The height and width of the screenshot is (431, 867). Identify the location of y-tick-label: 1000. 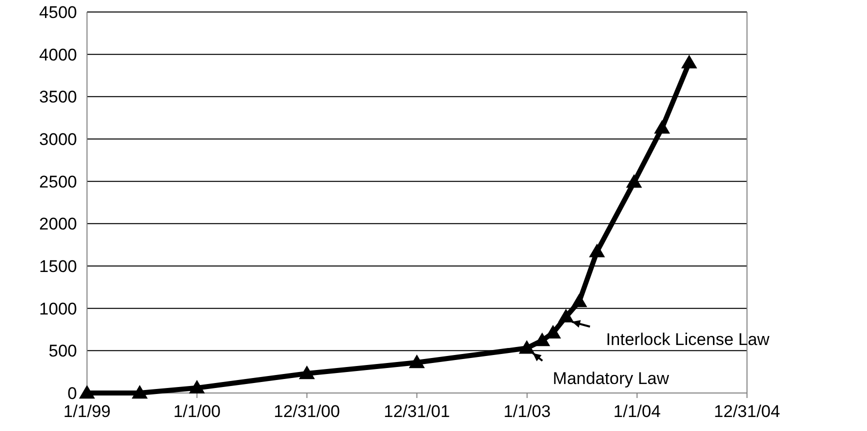
(58, 308).